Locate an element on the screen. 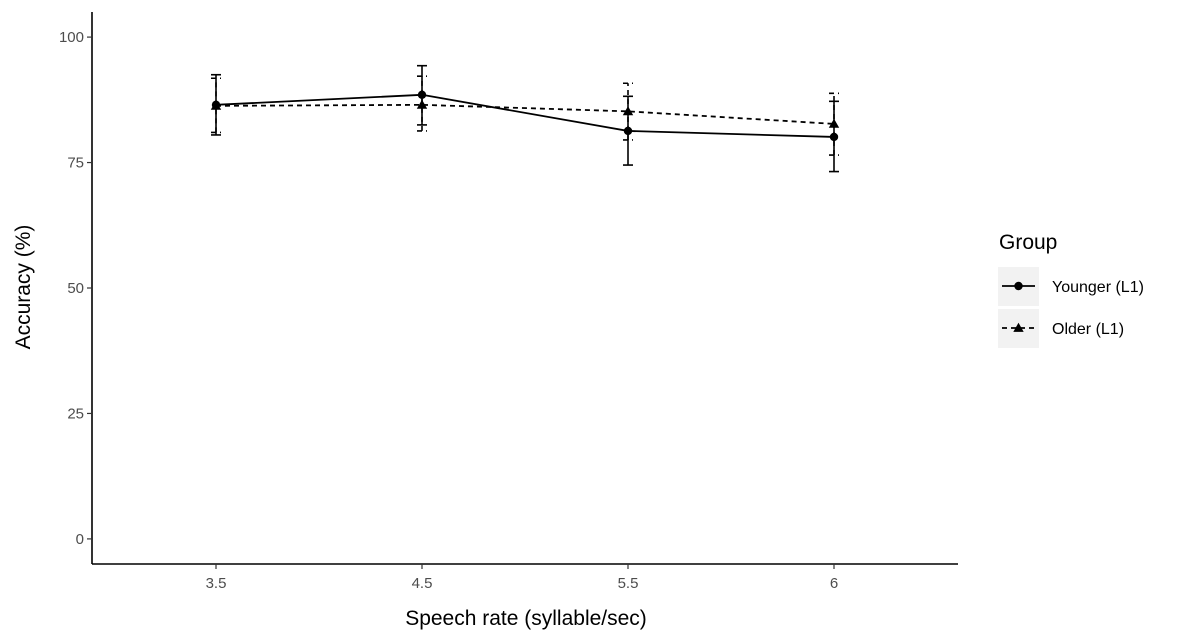 The height and width of the screenshot is (631, 1184). y-tick-label: 0 is located at coordinates (80, 539).